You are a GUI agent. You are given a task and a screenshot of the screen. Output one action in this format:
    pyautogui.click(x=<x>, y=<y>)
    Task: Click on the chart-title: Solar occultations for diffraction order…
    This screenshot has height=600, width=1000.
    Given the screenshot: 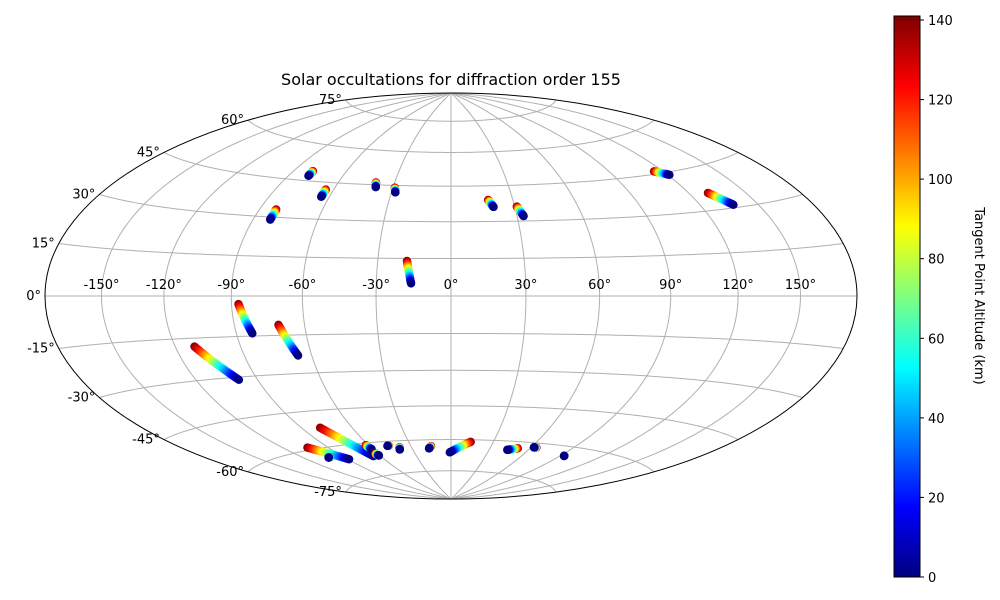 What is the action you would take?
    pyautogui.click(x=451, y=79)
    